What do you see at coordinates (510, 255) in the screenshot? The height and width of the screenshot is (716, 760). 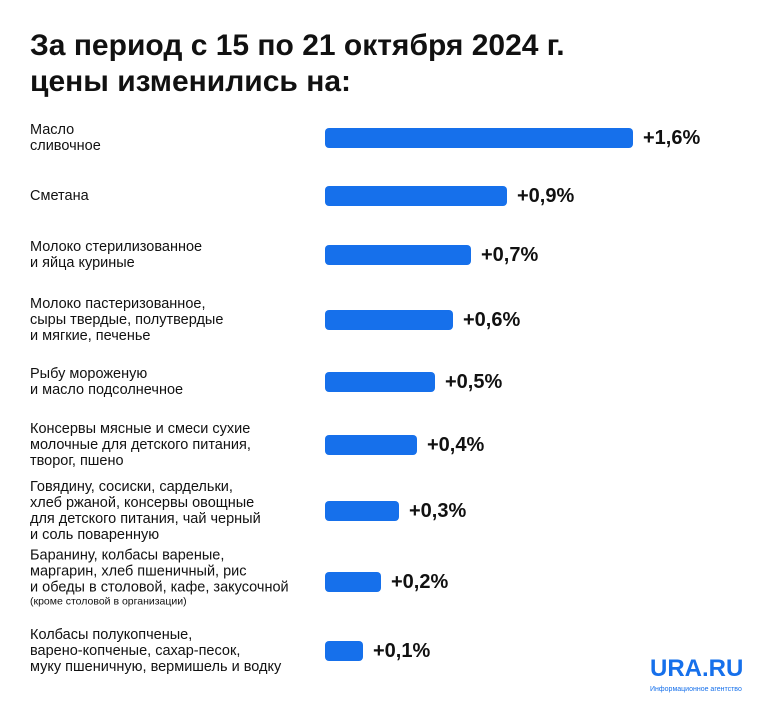 I see `value-label: +0,7%` at bounding box center [510, 255].